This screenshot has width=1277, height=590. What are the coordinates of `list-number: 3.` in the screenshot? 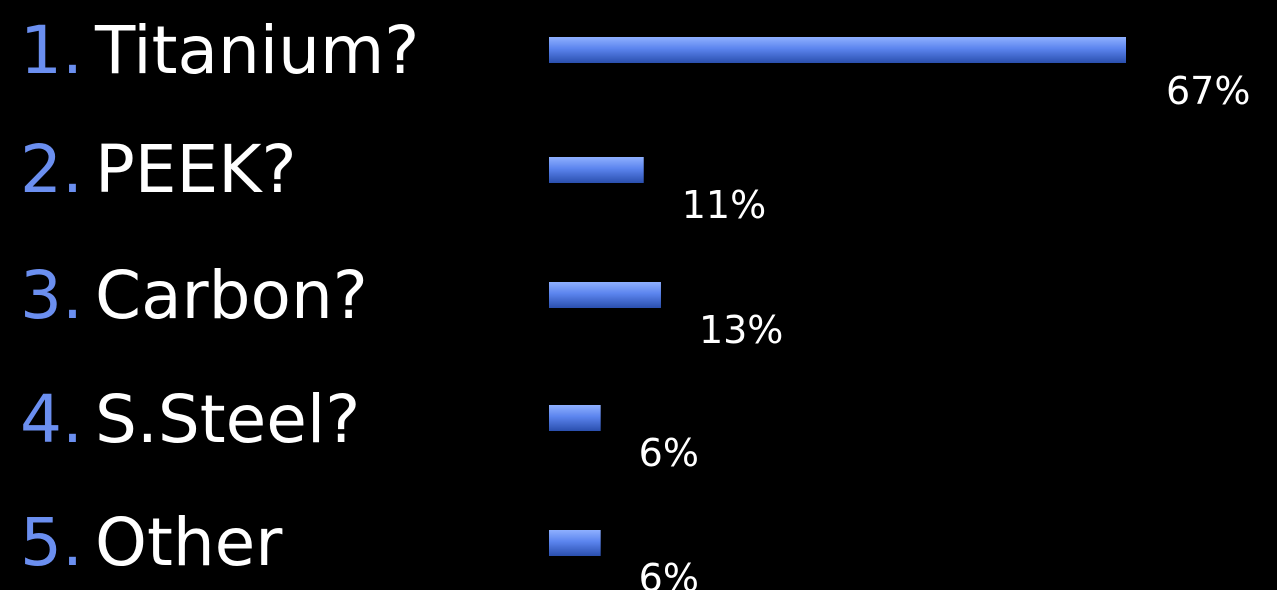 It's located at (51, 295).